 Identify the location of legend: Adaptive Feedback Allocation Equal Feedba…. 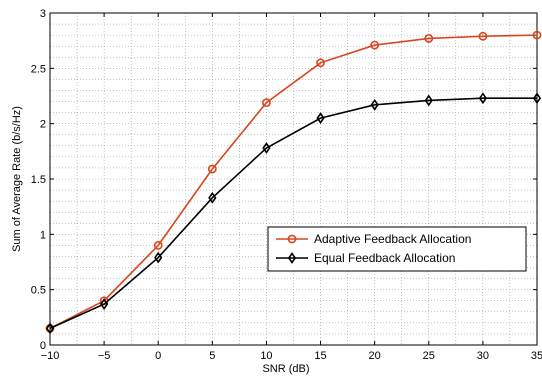
(397, 249).